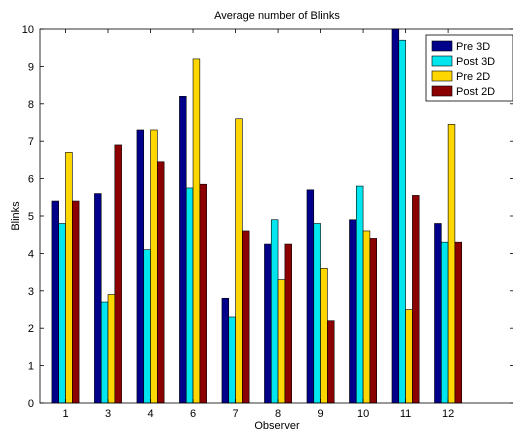 The height and width of the screenshot is (435, 513). I want to click on x-tick-label: 6, so click(193, 414).